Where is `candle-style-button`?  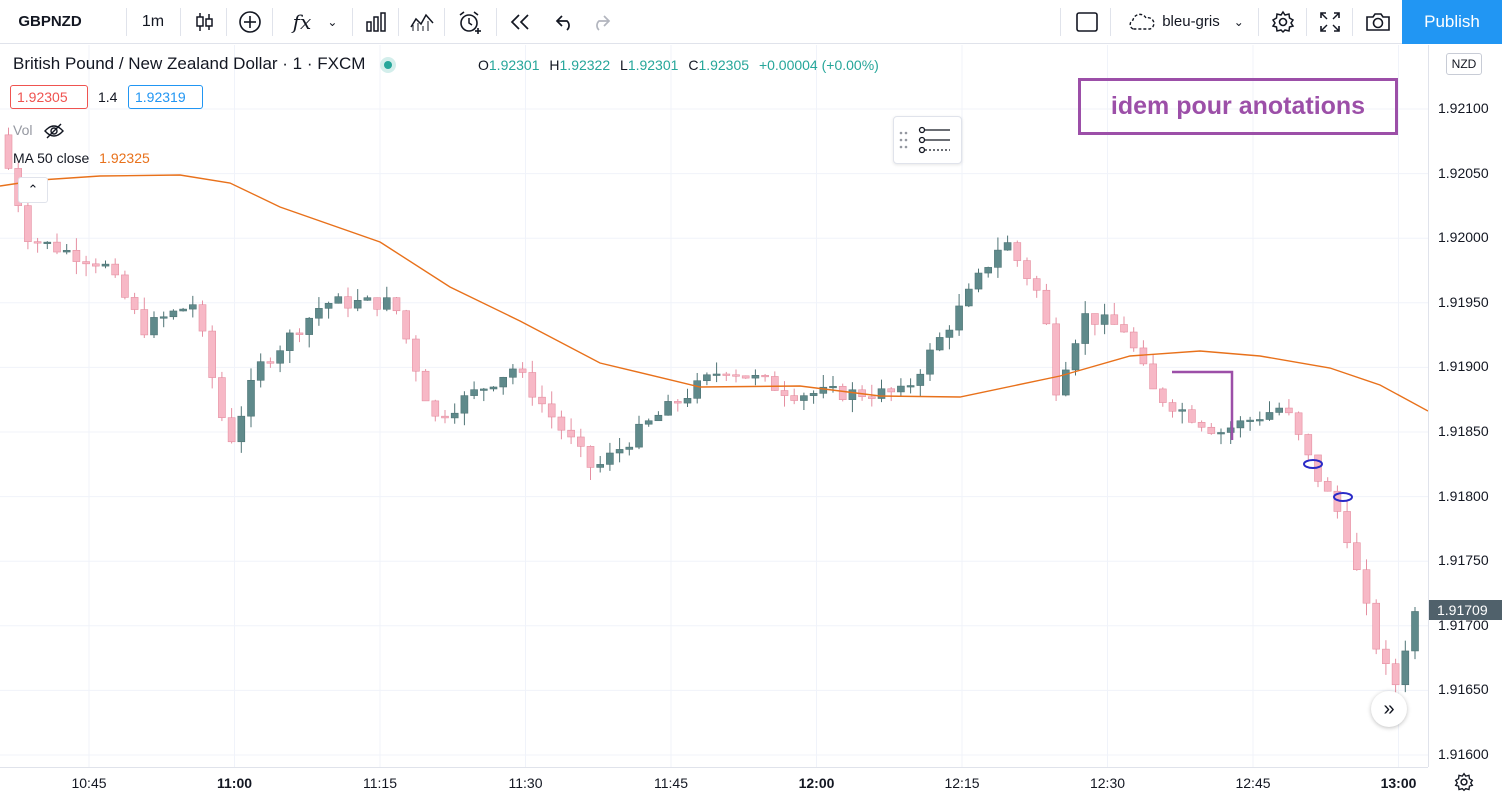
candle-style-button is located at coordinates (204, 21).